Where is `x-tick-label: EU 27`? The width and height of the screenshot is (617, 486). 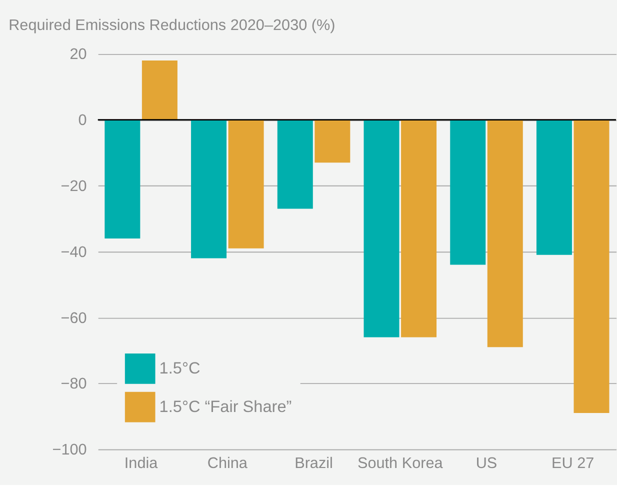 x-tick-label: EU 27 is located at coordinates (573, 463).